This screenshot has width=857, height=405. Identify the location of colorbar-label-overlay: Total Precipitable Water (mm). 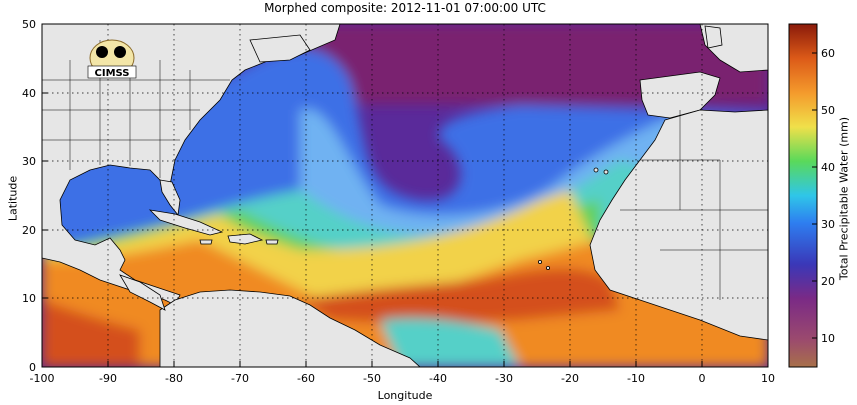
(844, 198).